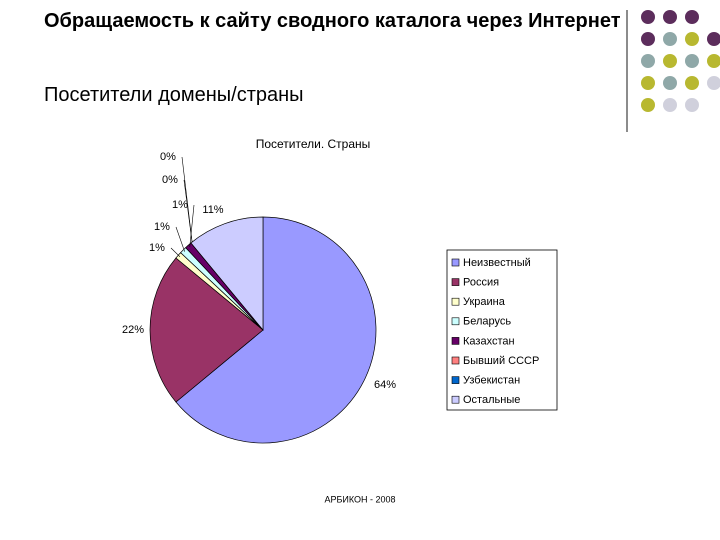  I want to click on legend-label: Бывший СССР, so click(501, 361).